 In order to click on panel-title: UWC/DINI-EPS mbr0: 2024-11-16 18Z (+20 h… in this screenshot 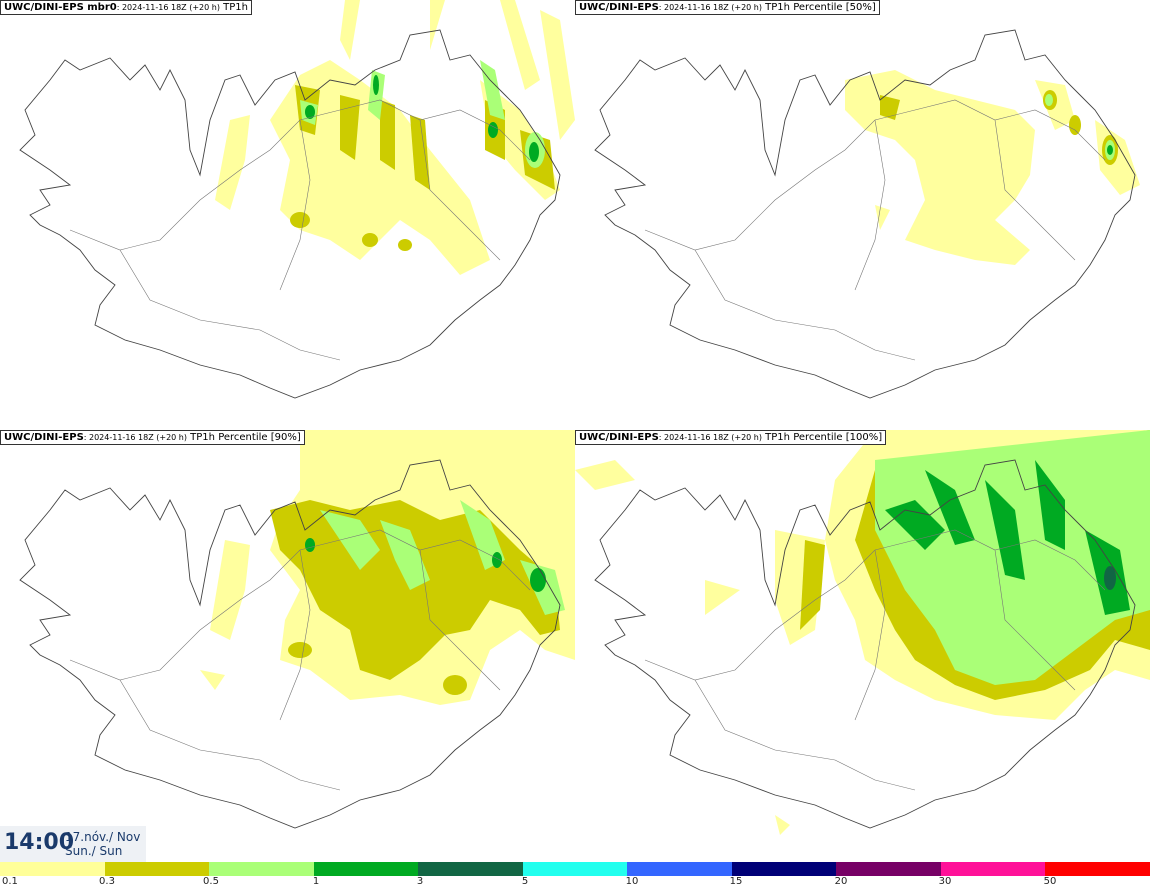, I will do `click(126, 7)`.